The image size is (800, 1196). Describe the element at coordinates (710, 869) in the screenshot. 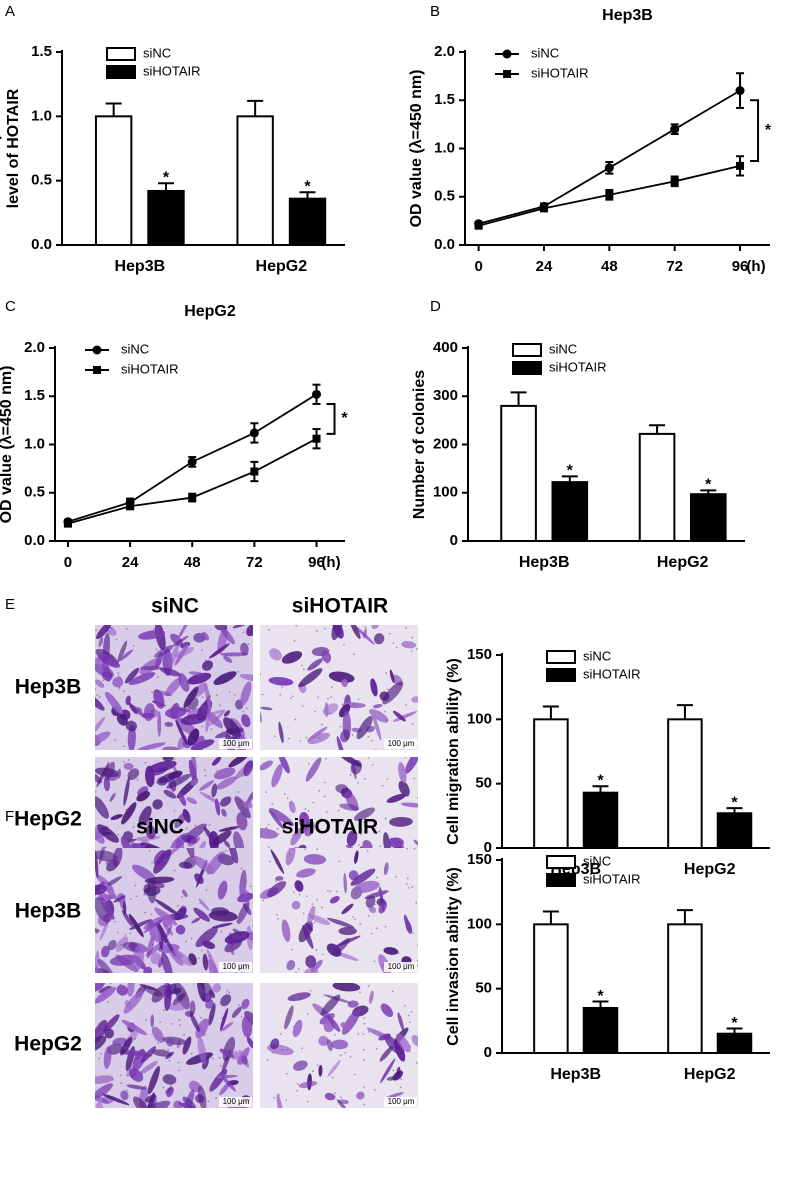

I see `x-tick-label: HepG2` at that location.